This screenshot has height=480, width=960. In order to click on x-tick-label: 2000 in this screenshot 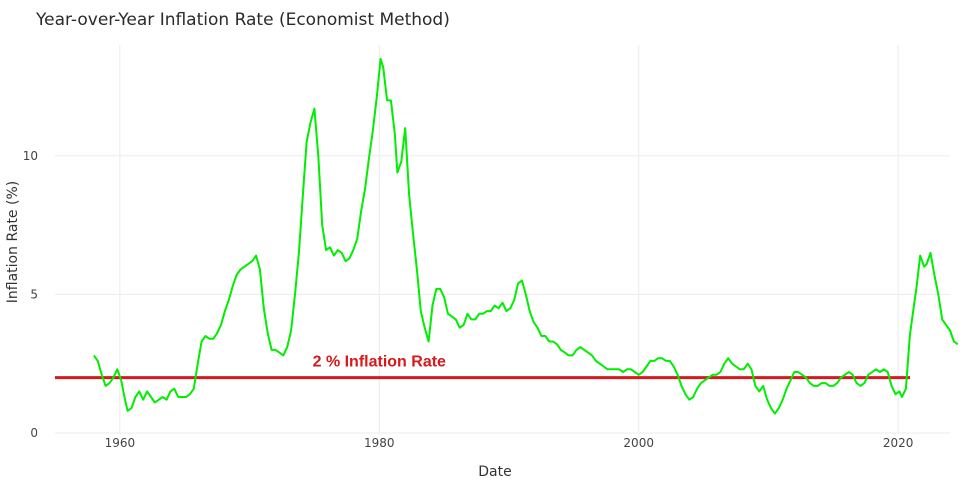, I will do `click(638, 443)`.